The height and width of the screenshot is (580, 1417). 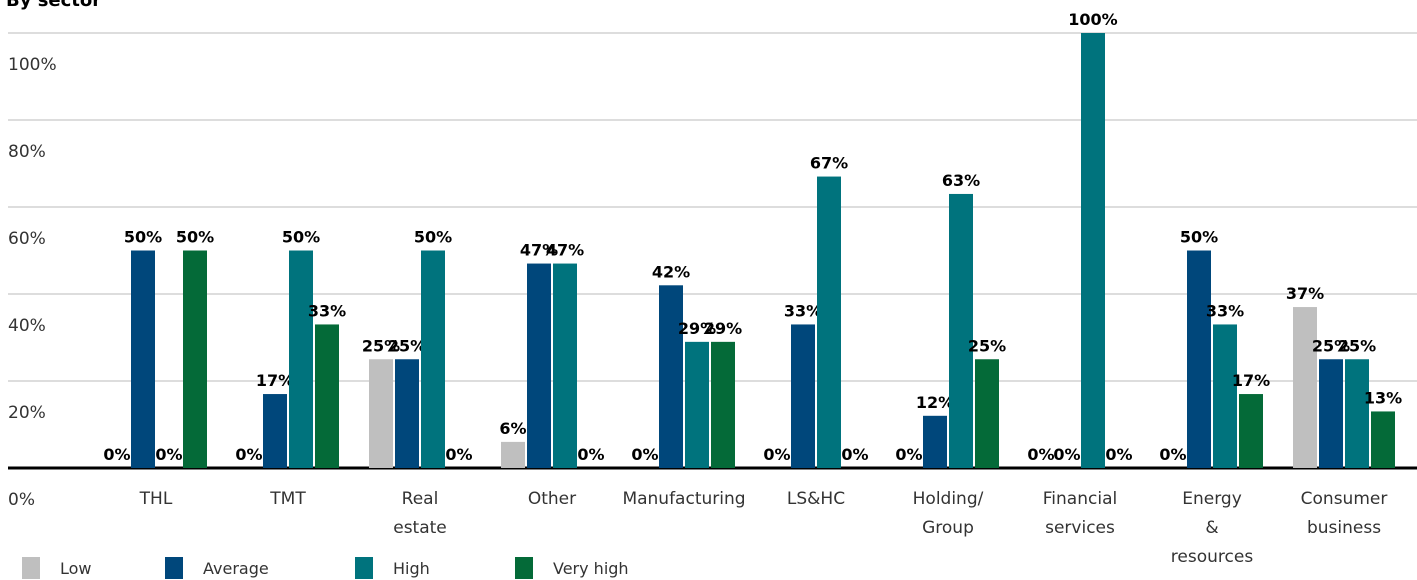 I want to click on y-tick-label: 0%, so click(x=21, y=500).